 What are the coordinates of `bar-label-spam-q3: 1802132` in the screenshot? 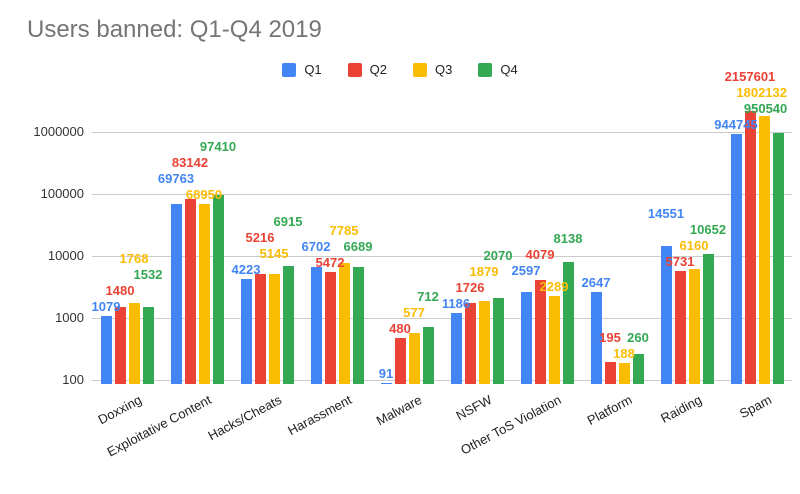 It's located at (761, 92).